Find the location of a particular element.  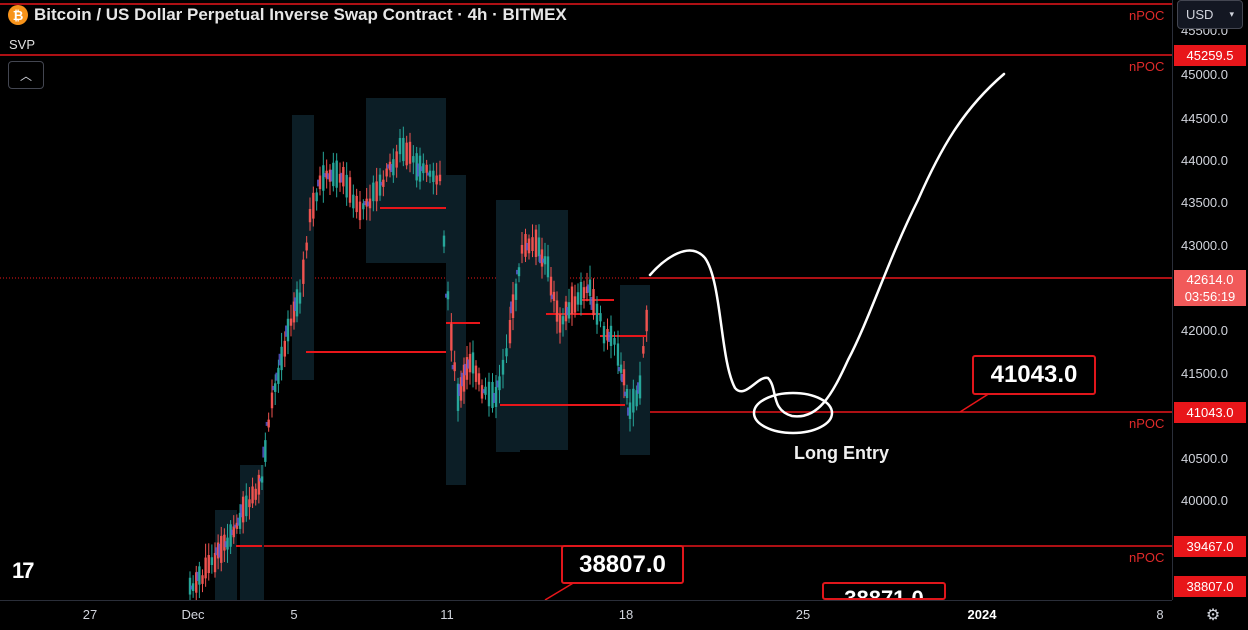

chevron-up-icon: ︿ is located at coordinates (26, 75).